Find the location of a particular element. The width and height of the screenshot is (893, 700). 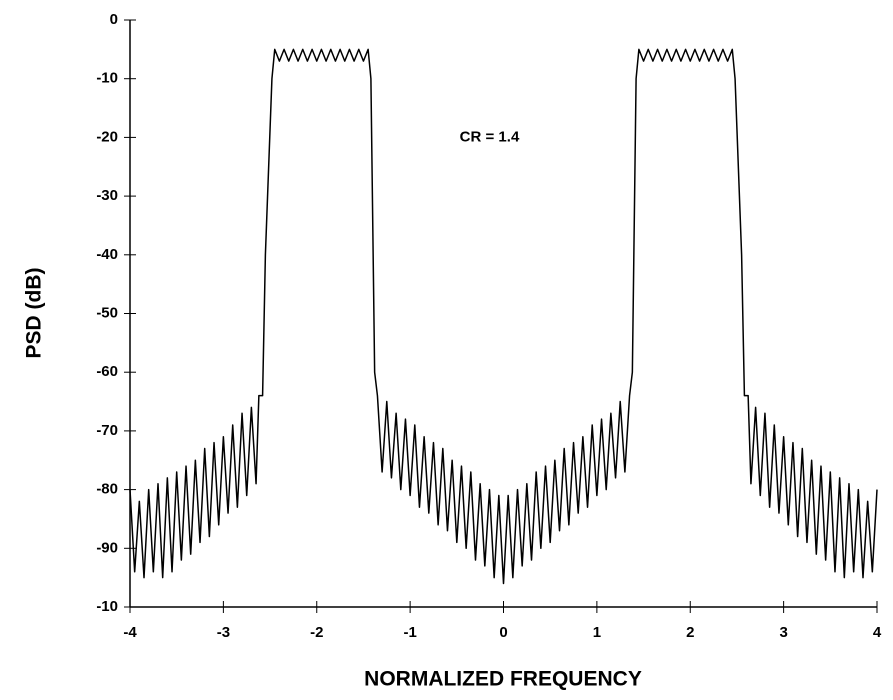

y-tick-label: -20 is located at coordinates (107, 136).